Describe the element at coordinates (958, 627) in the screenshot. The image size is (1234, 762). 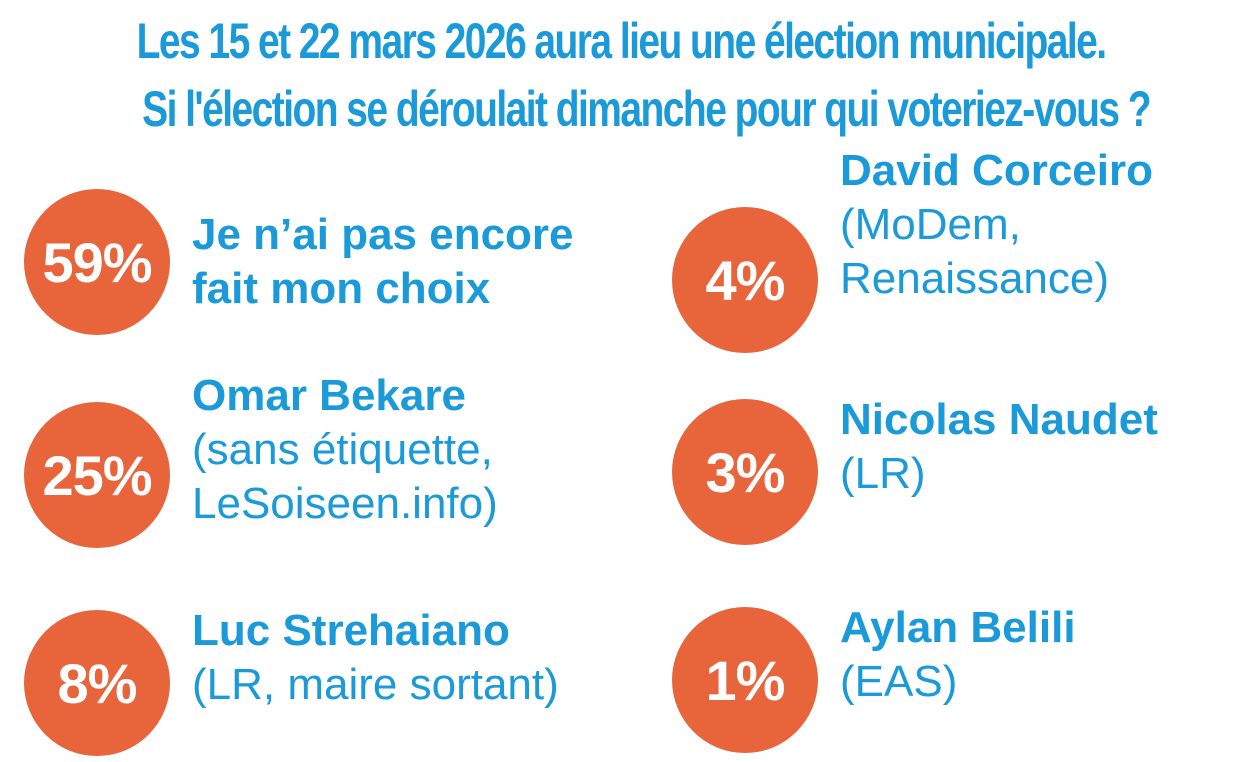
I see `candidate-name: Aylan Belili` at that location.